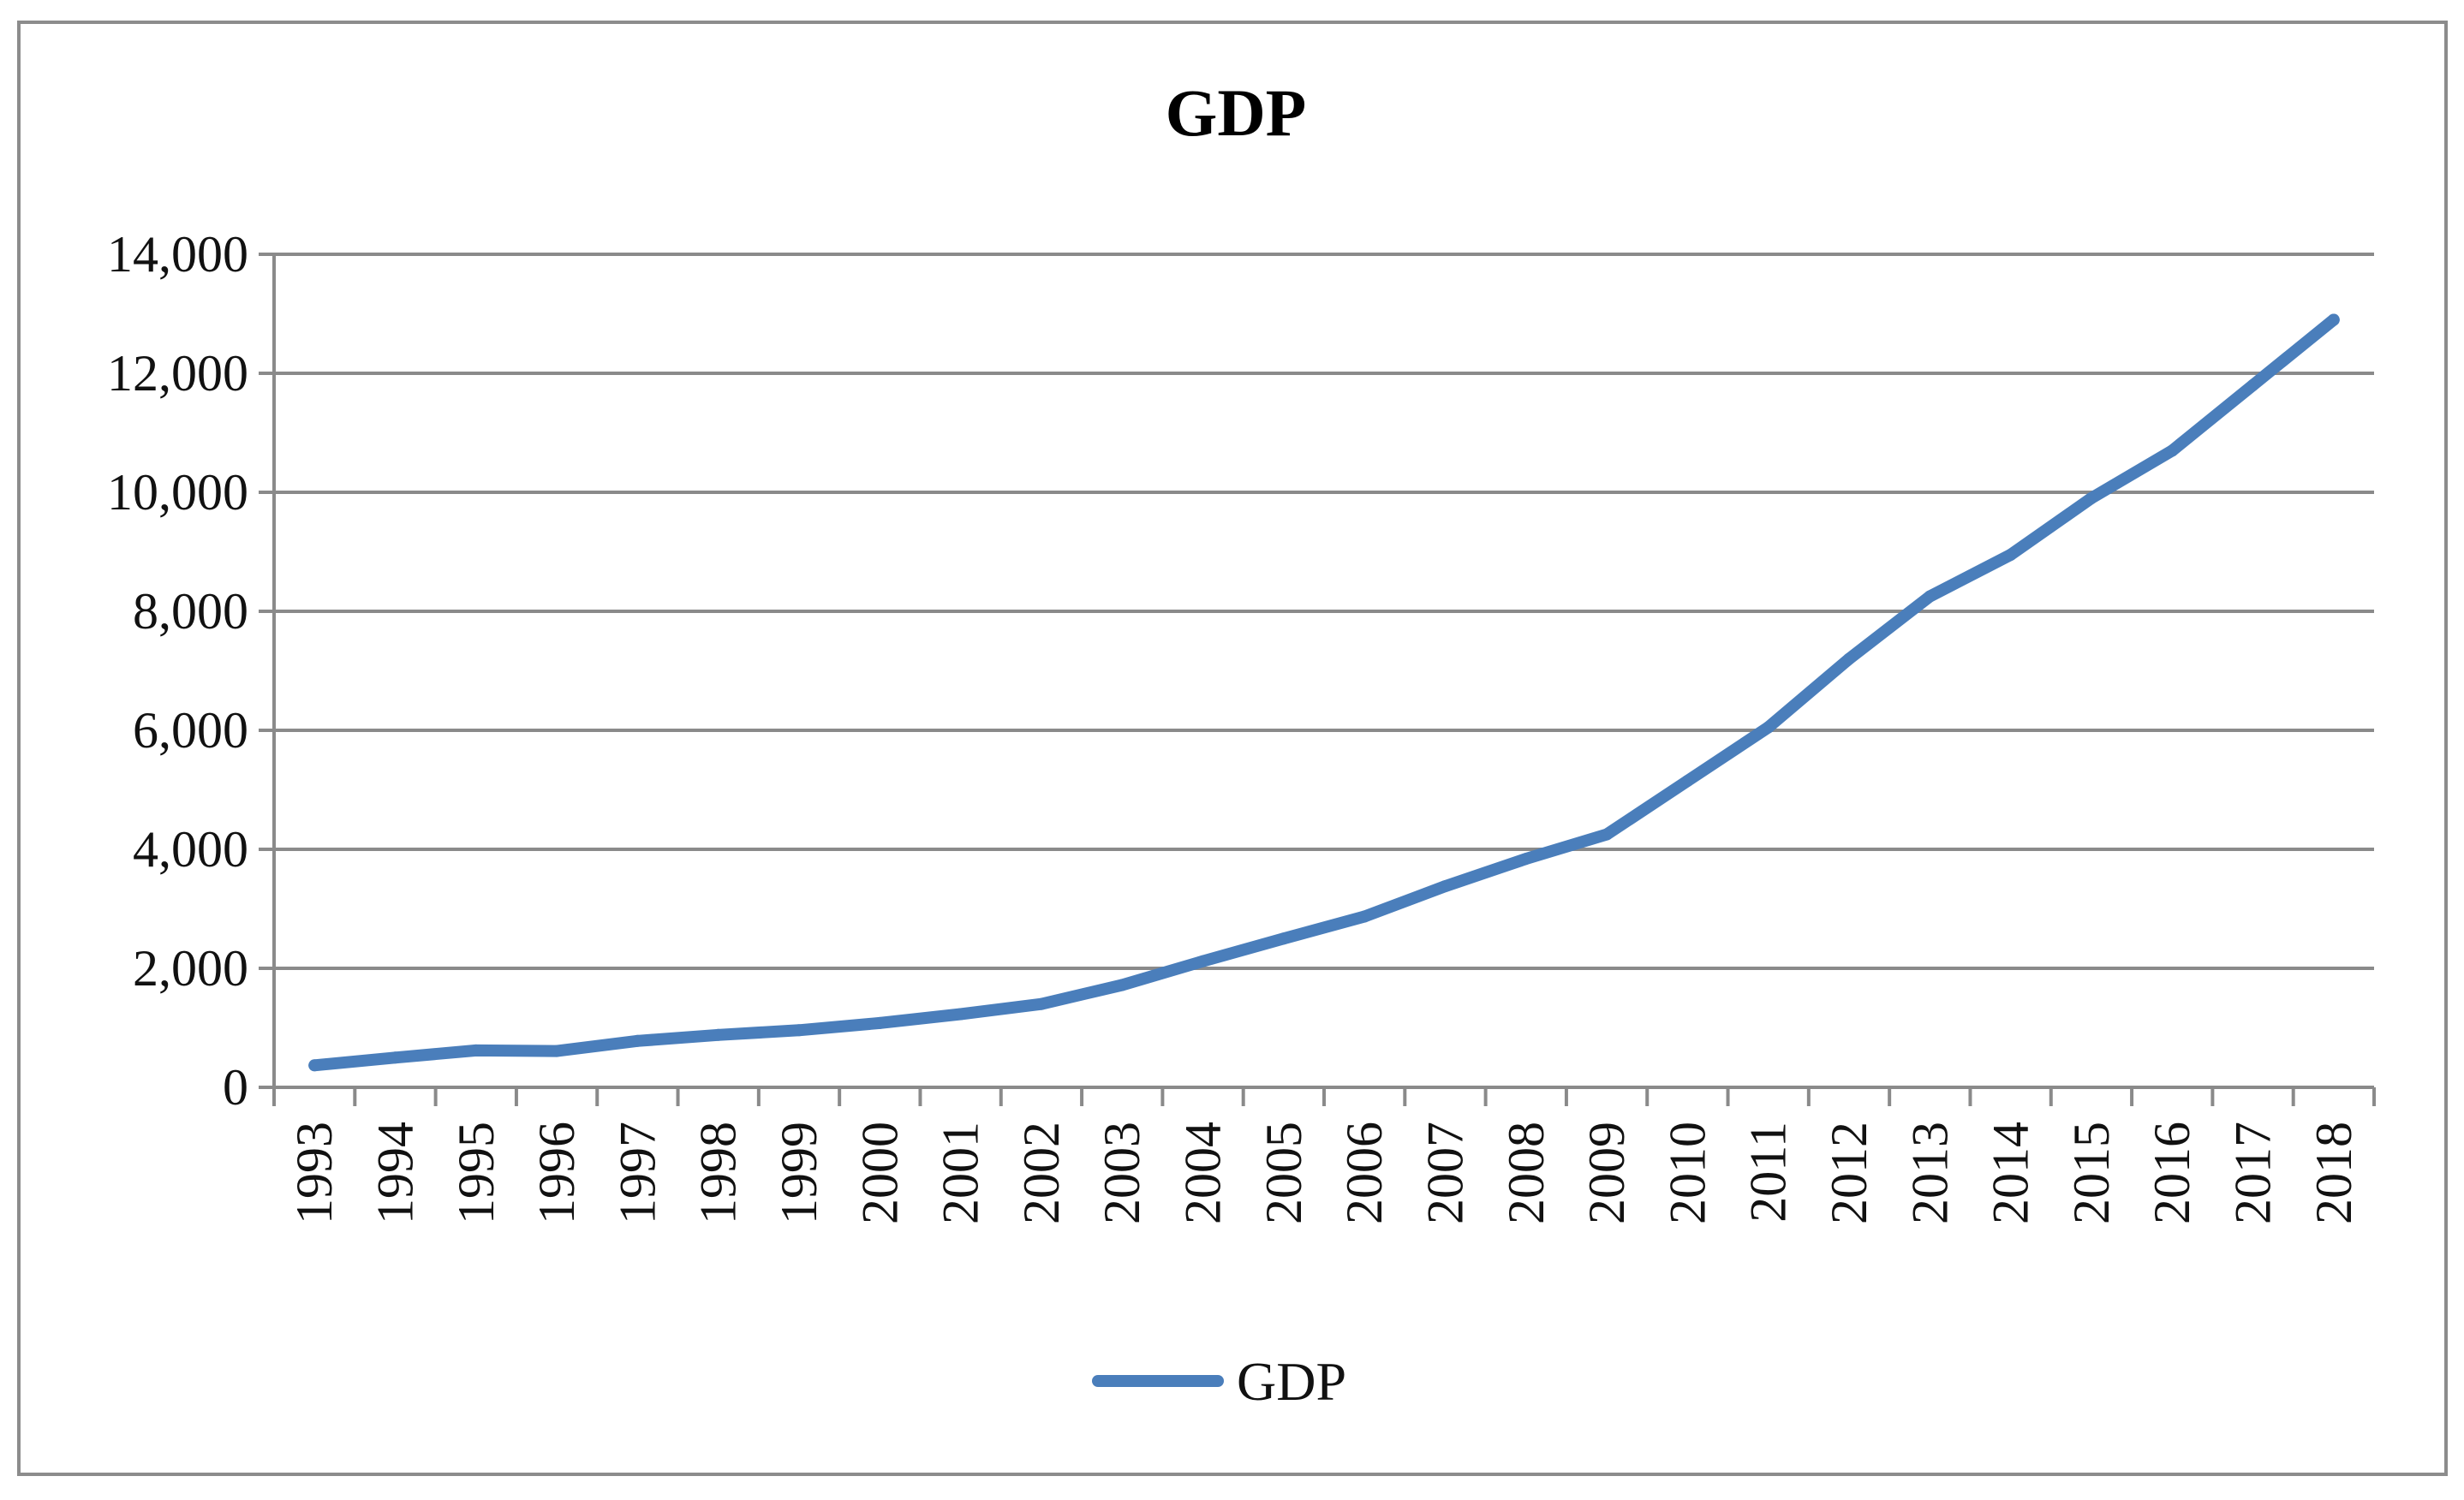 The image size is (2464, 1500). I want to click on data-point-1994, so click(396, 1057).